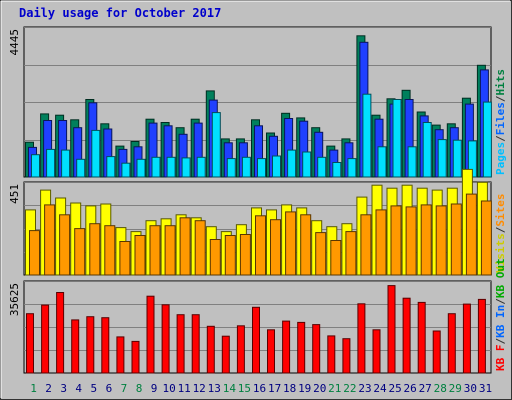  What do you see at coordinates (109, 388) in the screenshot?
I see `x-tick-label: 6` at bounding box center [109, 388].